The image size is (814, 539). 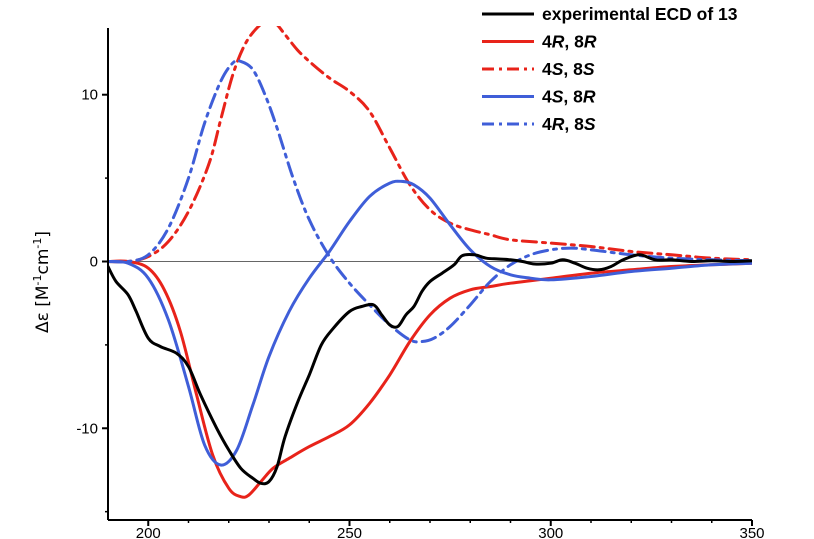 What do you see at coordinates (92, 300) in the screenshot?
I see `y-ticks: 10 0 -10` at bounding box center [92, 300].